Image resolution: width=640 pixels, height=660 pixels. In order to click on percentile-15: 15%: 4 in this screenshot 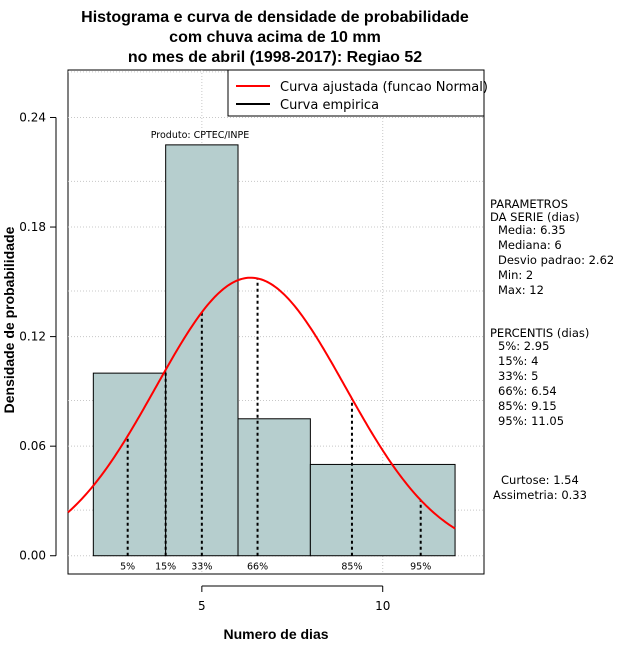, I will do `click(518, 361)`.